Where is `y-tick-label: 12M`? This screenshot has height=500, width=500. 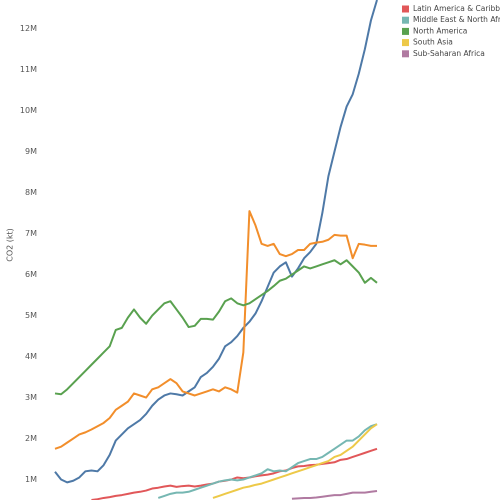
y-tick-label: 12M is located at coordinates (28, 28).